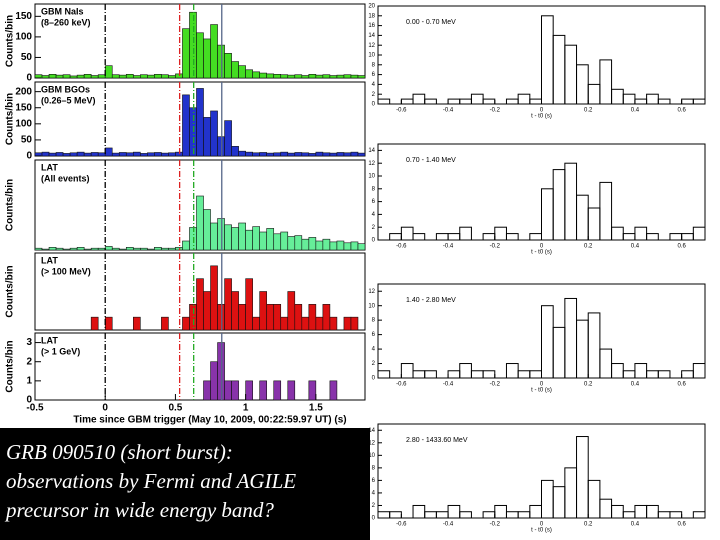  I want to click on y-tick-label: 150, so click(23, 16).